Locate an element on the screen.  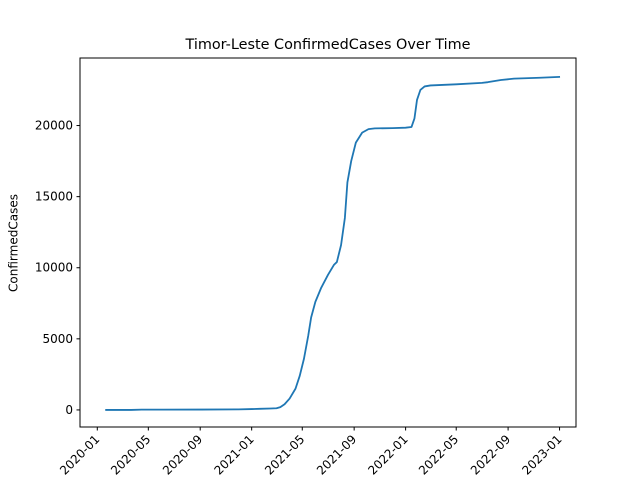
x-tick-label: 2020-01 is located at coordinates (79, 454).